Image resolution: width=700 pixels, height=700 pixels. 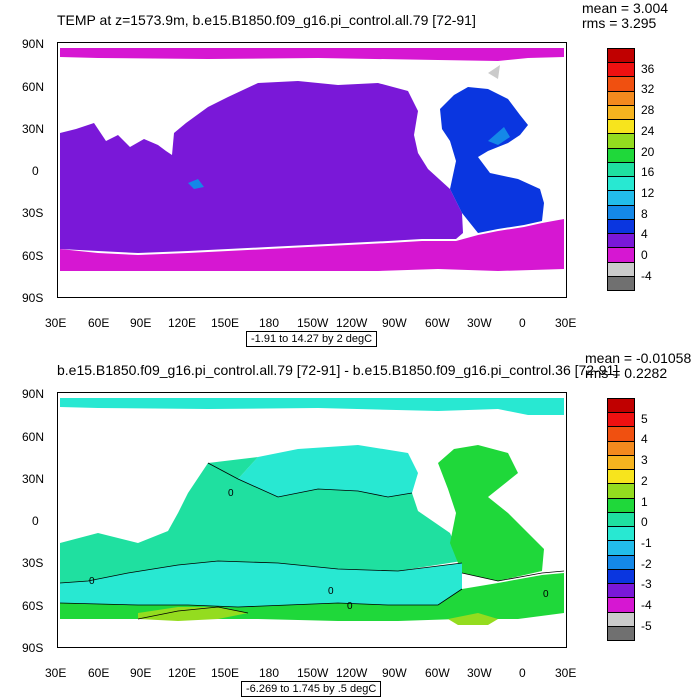 What do you see at coordinates (196, 184) in the screenshot?
I see `indonesia-cell` at bounding box center [196, 184].